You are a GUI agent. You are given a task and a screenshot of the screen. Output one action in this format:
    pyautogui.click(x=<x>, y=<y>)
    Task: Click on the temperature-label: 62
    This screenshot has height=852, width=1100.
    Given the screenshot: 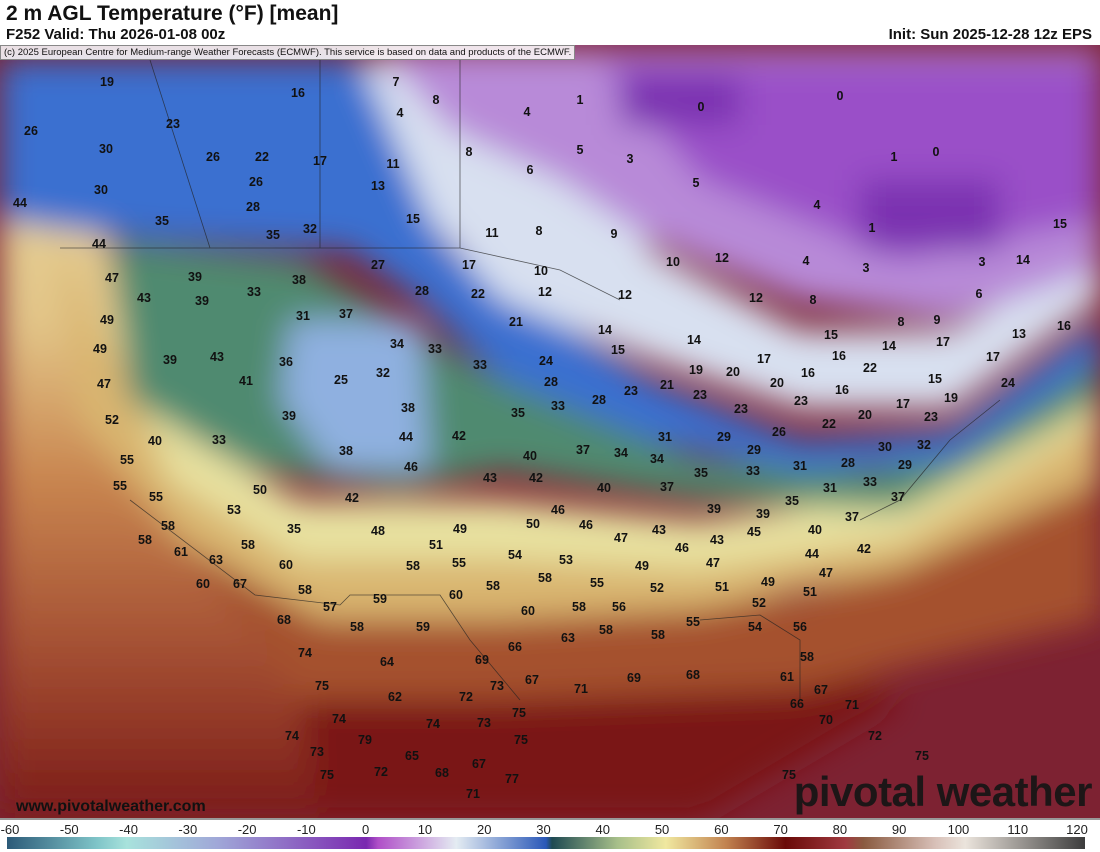 What is the action you would take?
    pyautogui.click(x=395, y=697)
    